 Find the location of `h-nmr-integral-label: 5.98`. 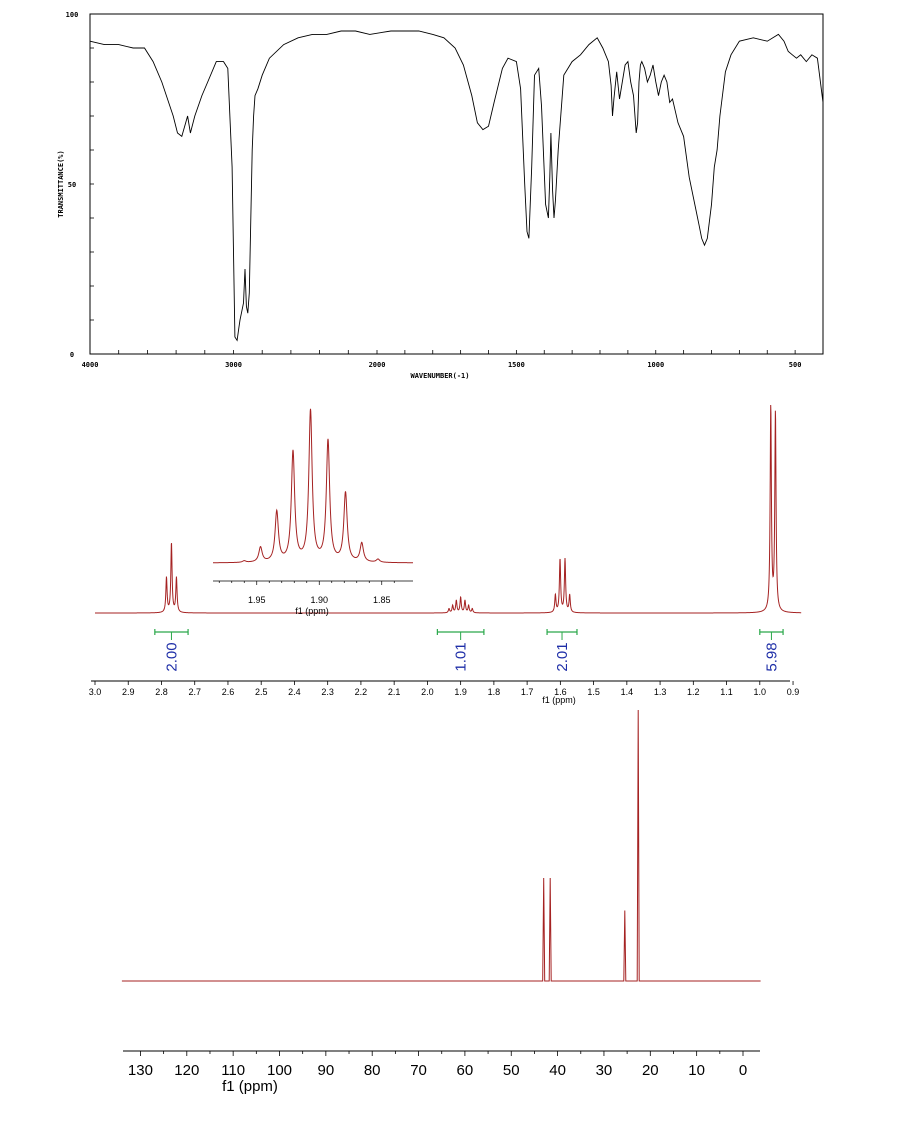

h-nmr-integral-label: 5.98 is located at coordinates (771, 656).